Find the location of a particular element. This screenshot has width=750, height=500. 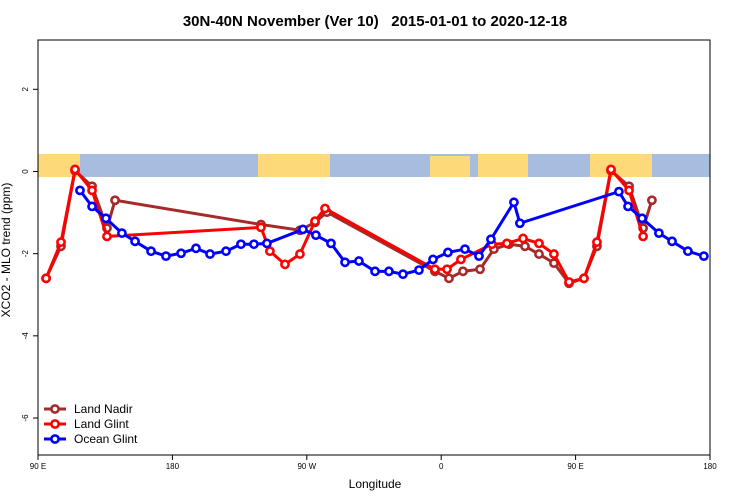

y-tick-label: -6 is located at coordinates (25, 418).